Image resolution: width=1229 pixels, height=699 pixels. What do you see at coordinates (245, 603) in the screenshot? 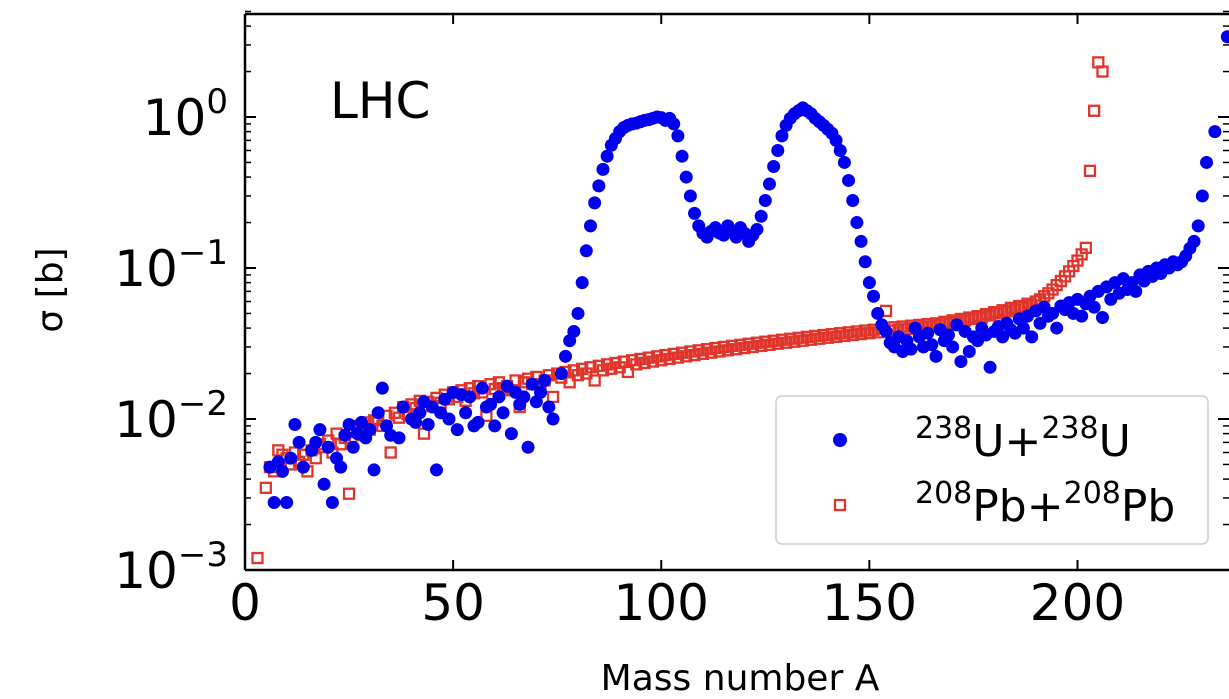
I see `x-tick-label: 0` at bounding box center [245, 603].